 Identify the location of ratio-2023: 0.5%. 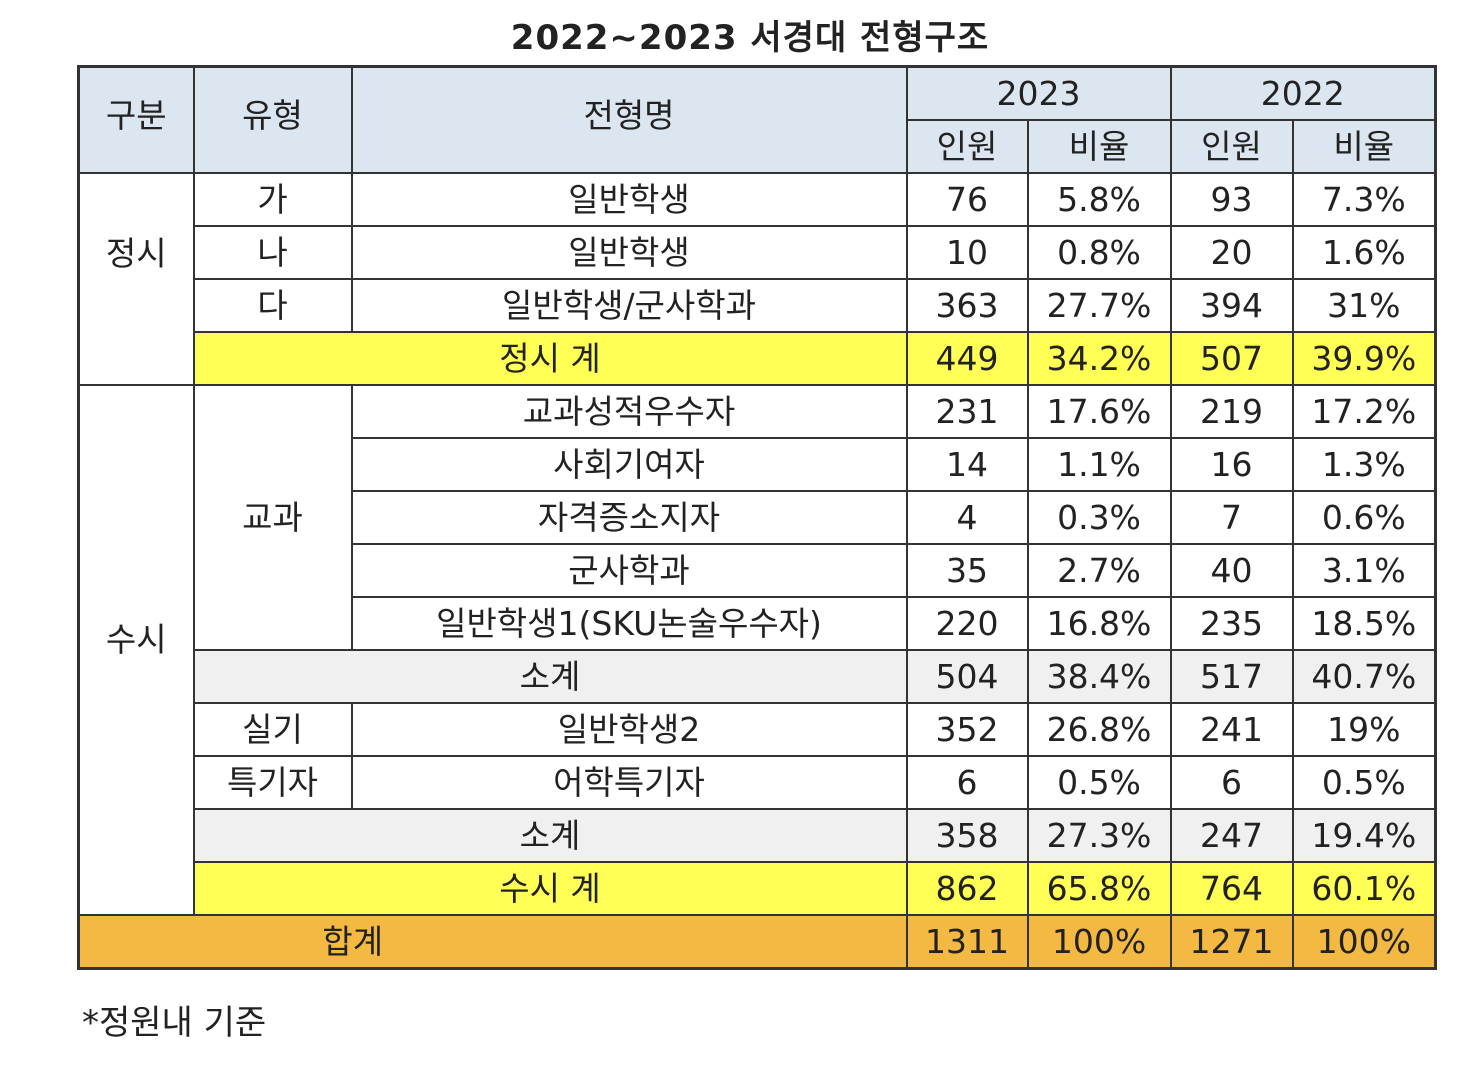
(1099, 782).